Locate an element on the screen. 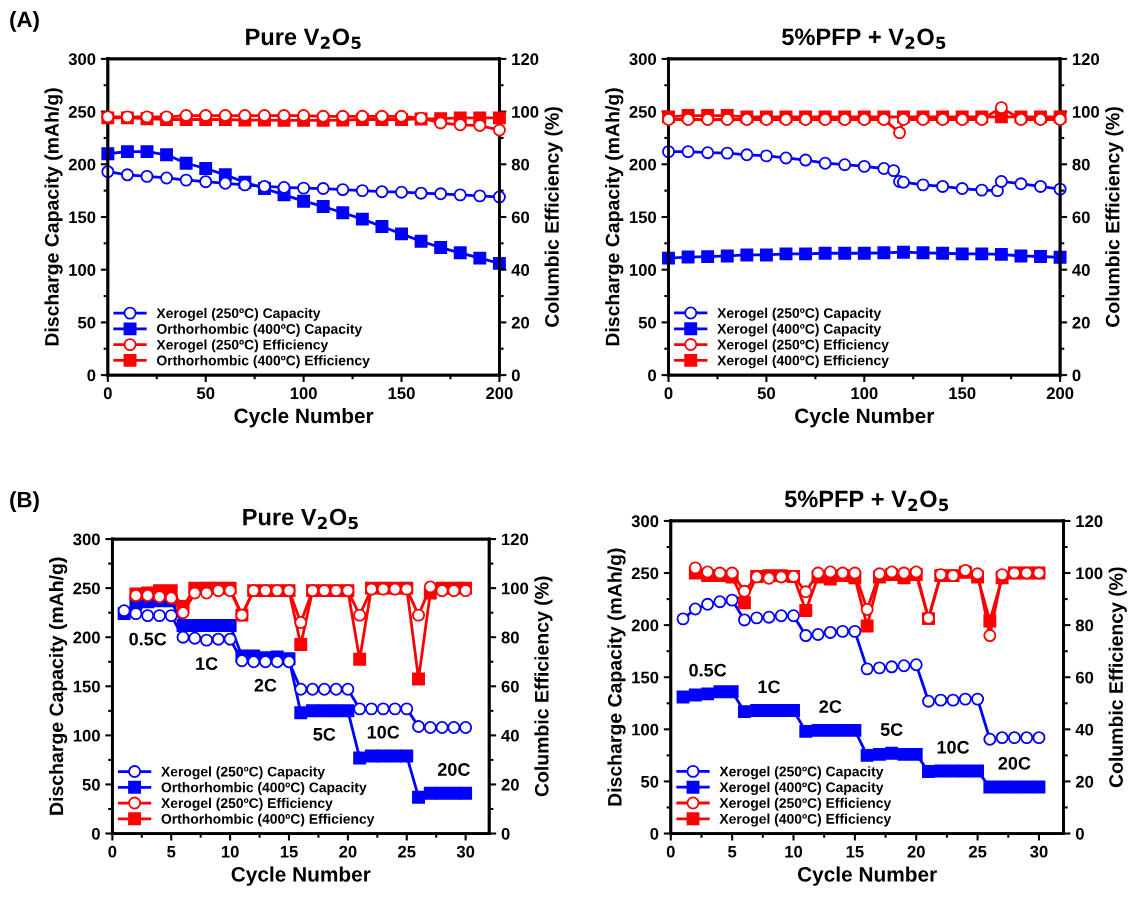 This screenshot has width=1135, height=906. text: (B) is located at coordinates (24, 501).